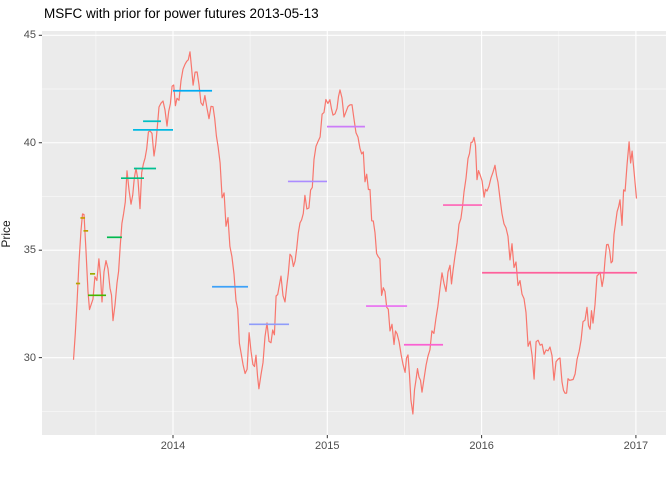  What do you see at coordinates (29, 250) in the screenshot?
I see `y-tick-label: 35` at bounding box center [29, 250].